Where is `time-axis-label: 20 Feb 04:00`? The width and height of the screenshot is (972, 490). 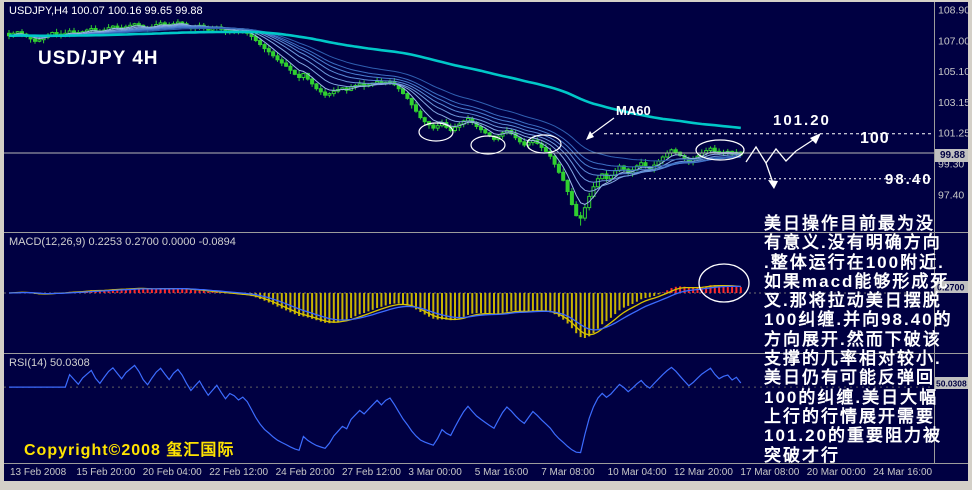 time-axis-label: 20 Feb 04:00 is located at coordinates (172, 472).